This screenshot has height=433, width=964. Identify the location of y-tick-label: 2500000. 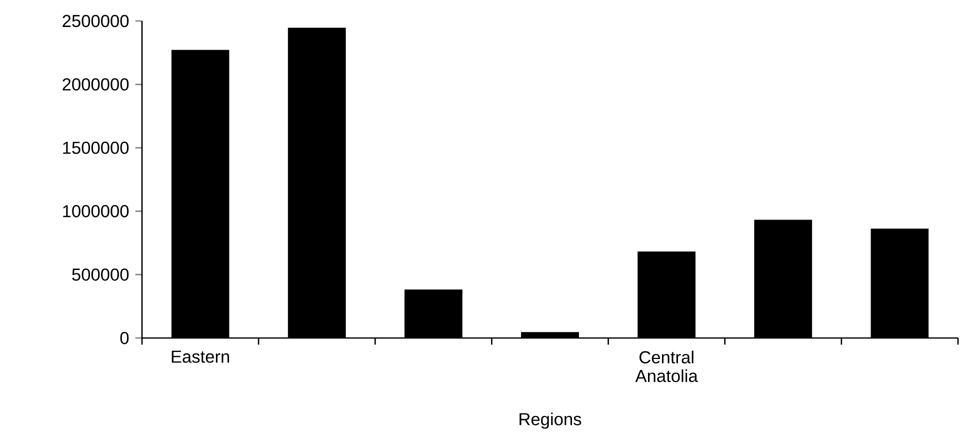
(95, 21).